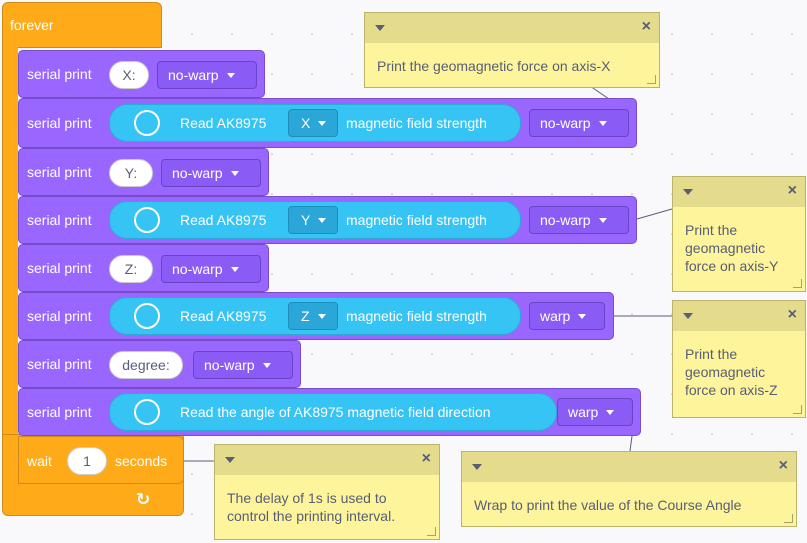 The height and width of the screenshot is (543, 807). I want to click on serial-print-degree-label-block: serial print degree: no-warp, so click(159, 364).